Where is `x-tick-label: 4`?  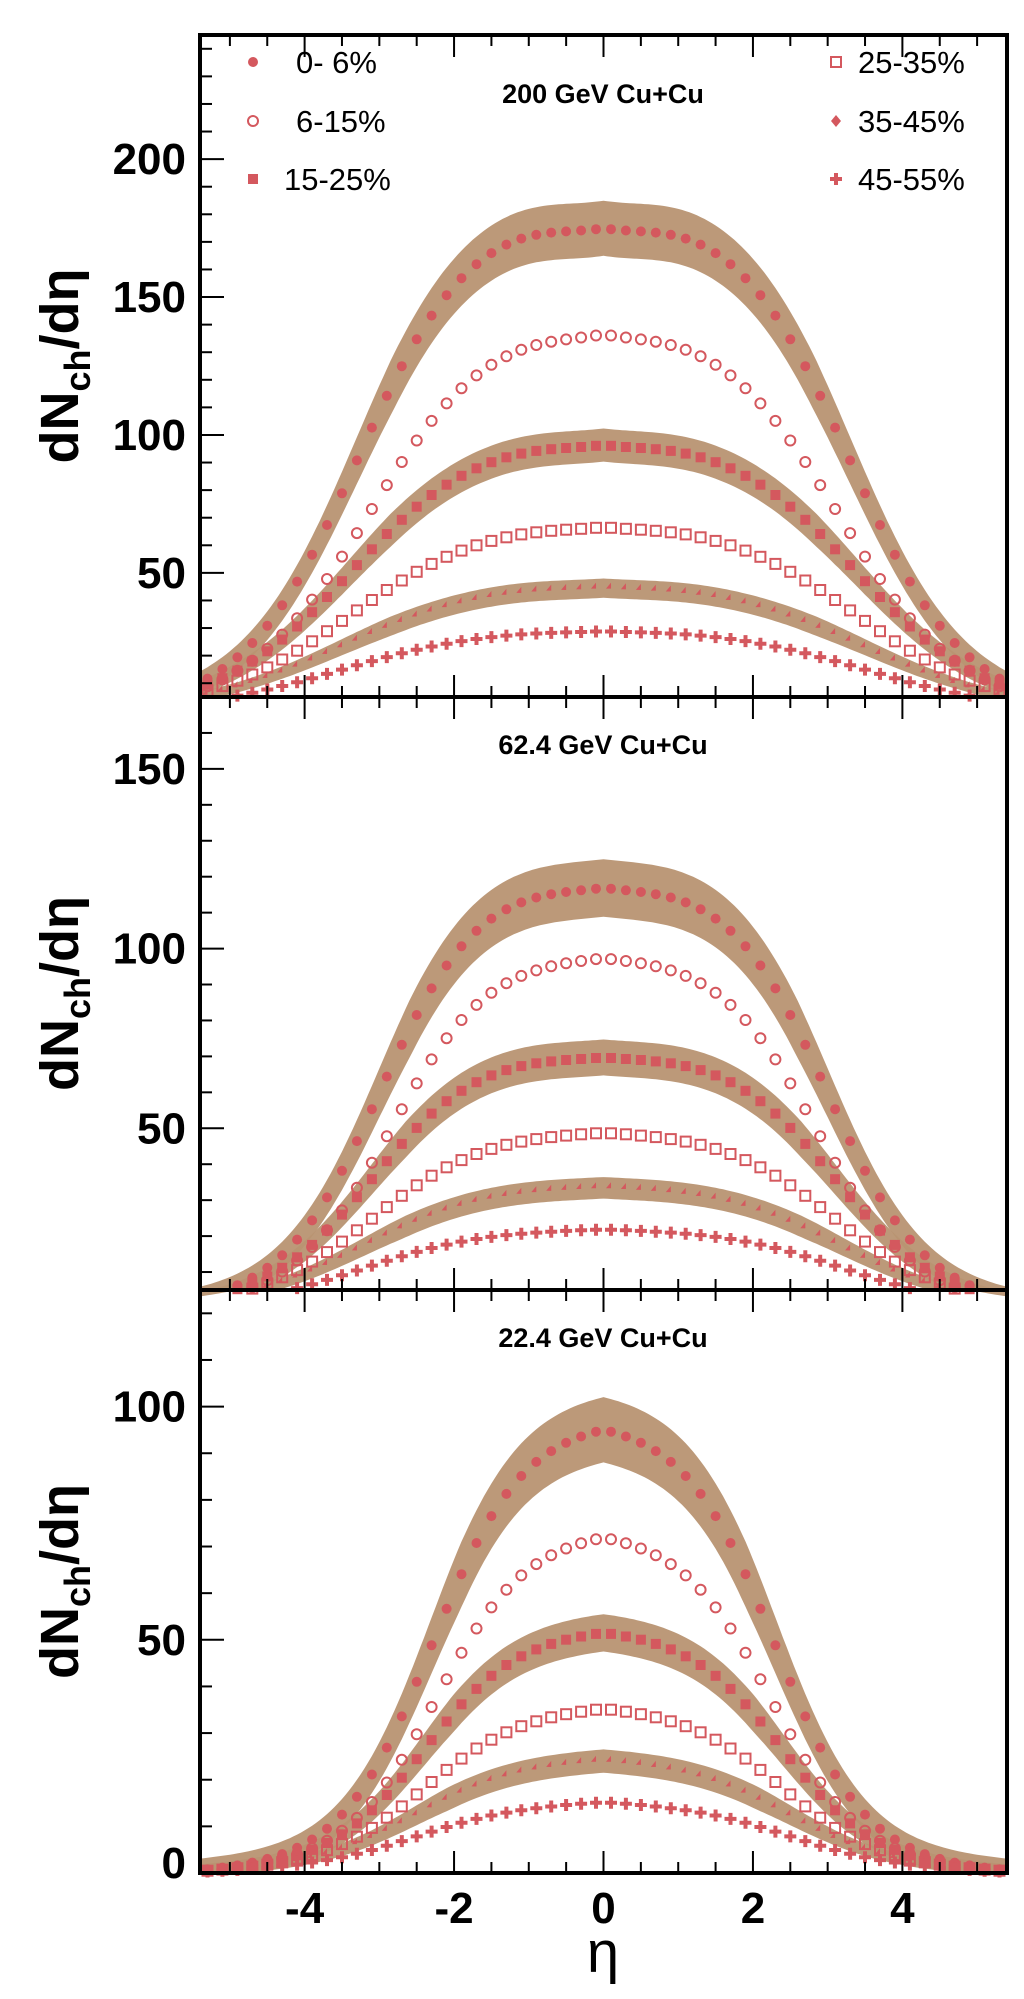
x-tick-label: 4 is located at coordinates (902, 1908).